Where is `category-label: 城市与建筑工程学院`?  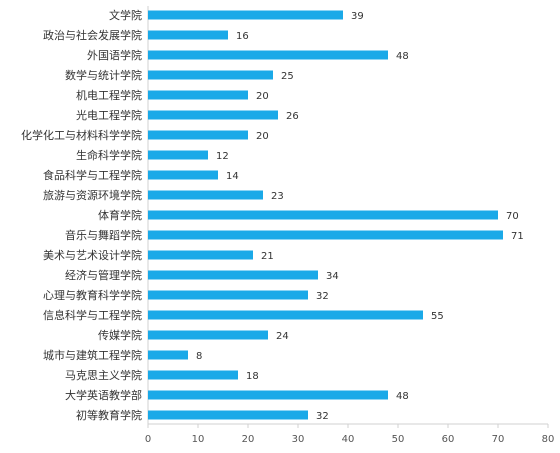 category-label: 城市与建筑工程学院 is located at coordinates (92, 355).